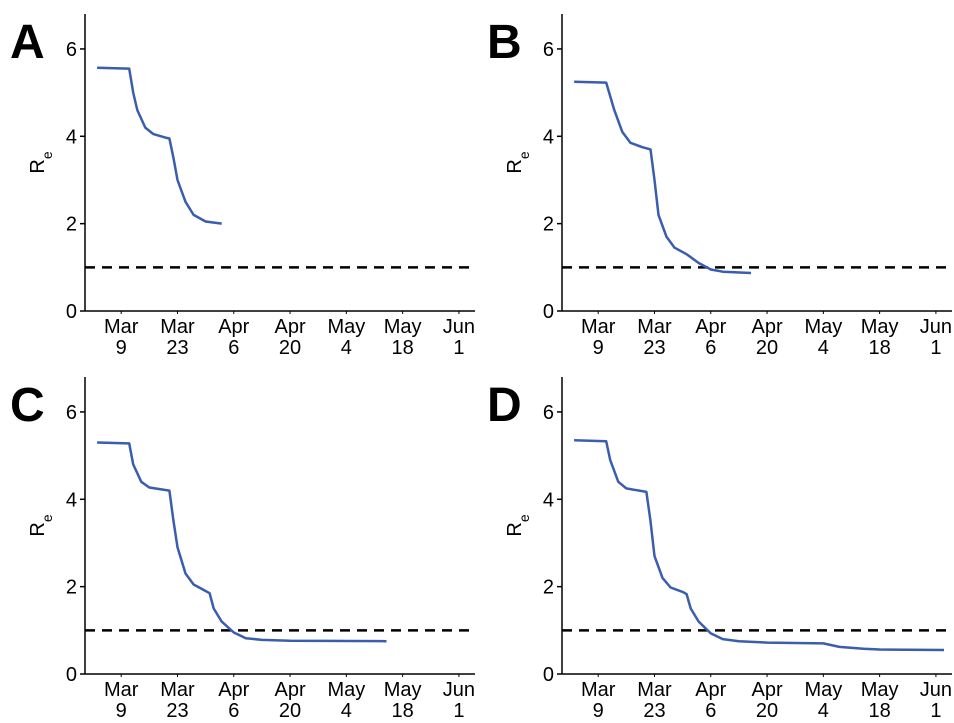 The width and height of the screenshot is (954, 723). Describe the element at coordinates (504, 42) in the screenshot. I see `panel-label: B` at that location.